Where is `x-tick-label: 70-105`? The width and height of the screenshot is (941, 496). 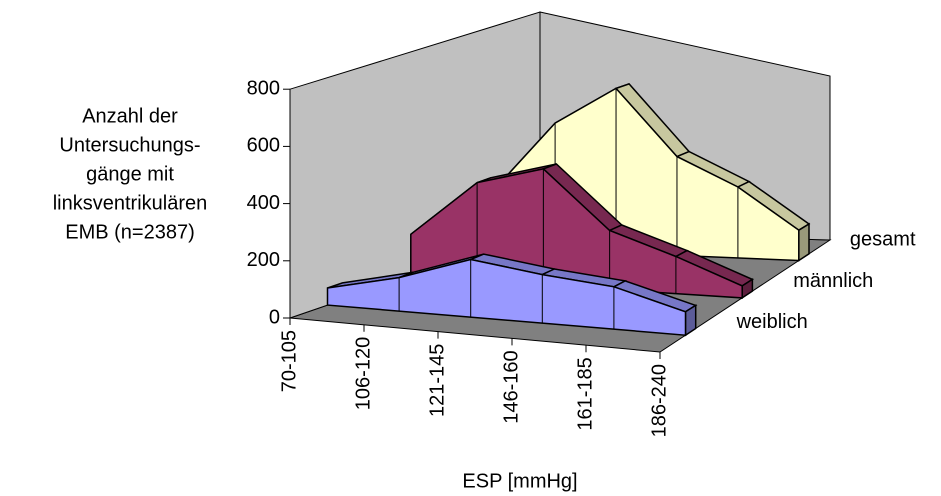
x-tick-label: 70-105 is located at coordinates (289, 361).